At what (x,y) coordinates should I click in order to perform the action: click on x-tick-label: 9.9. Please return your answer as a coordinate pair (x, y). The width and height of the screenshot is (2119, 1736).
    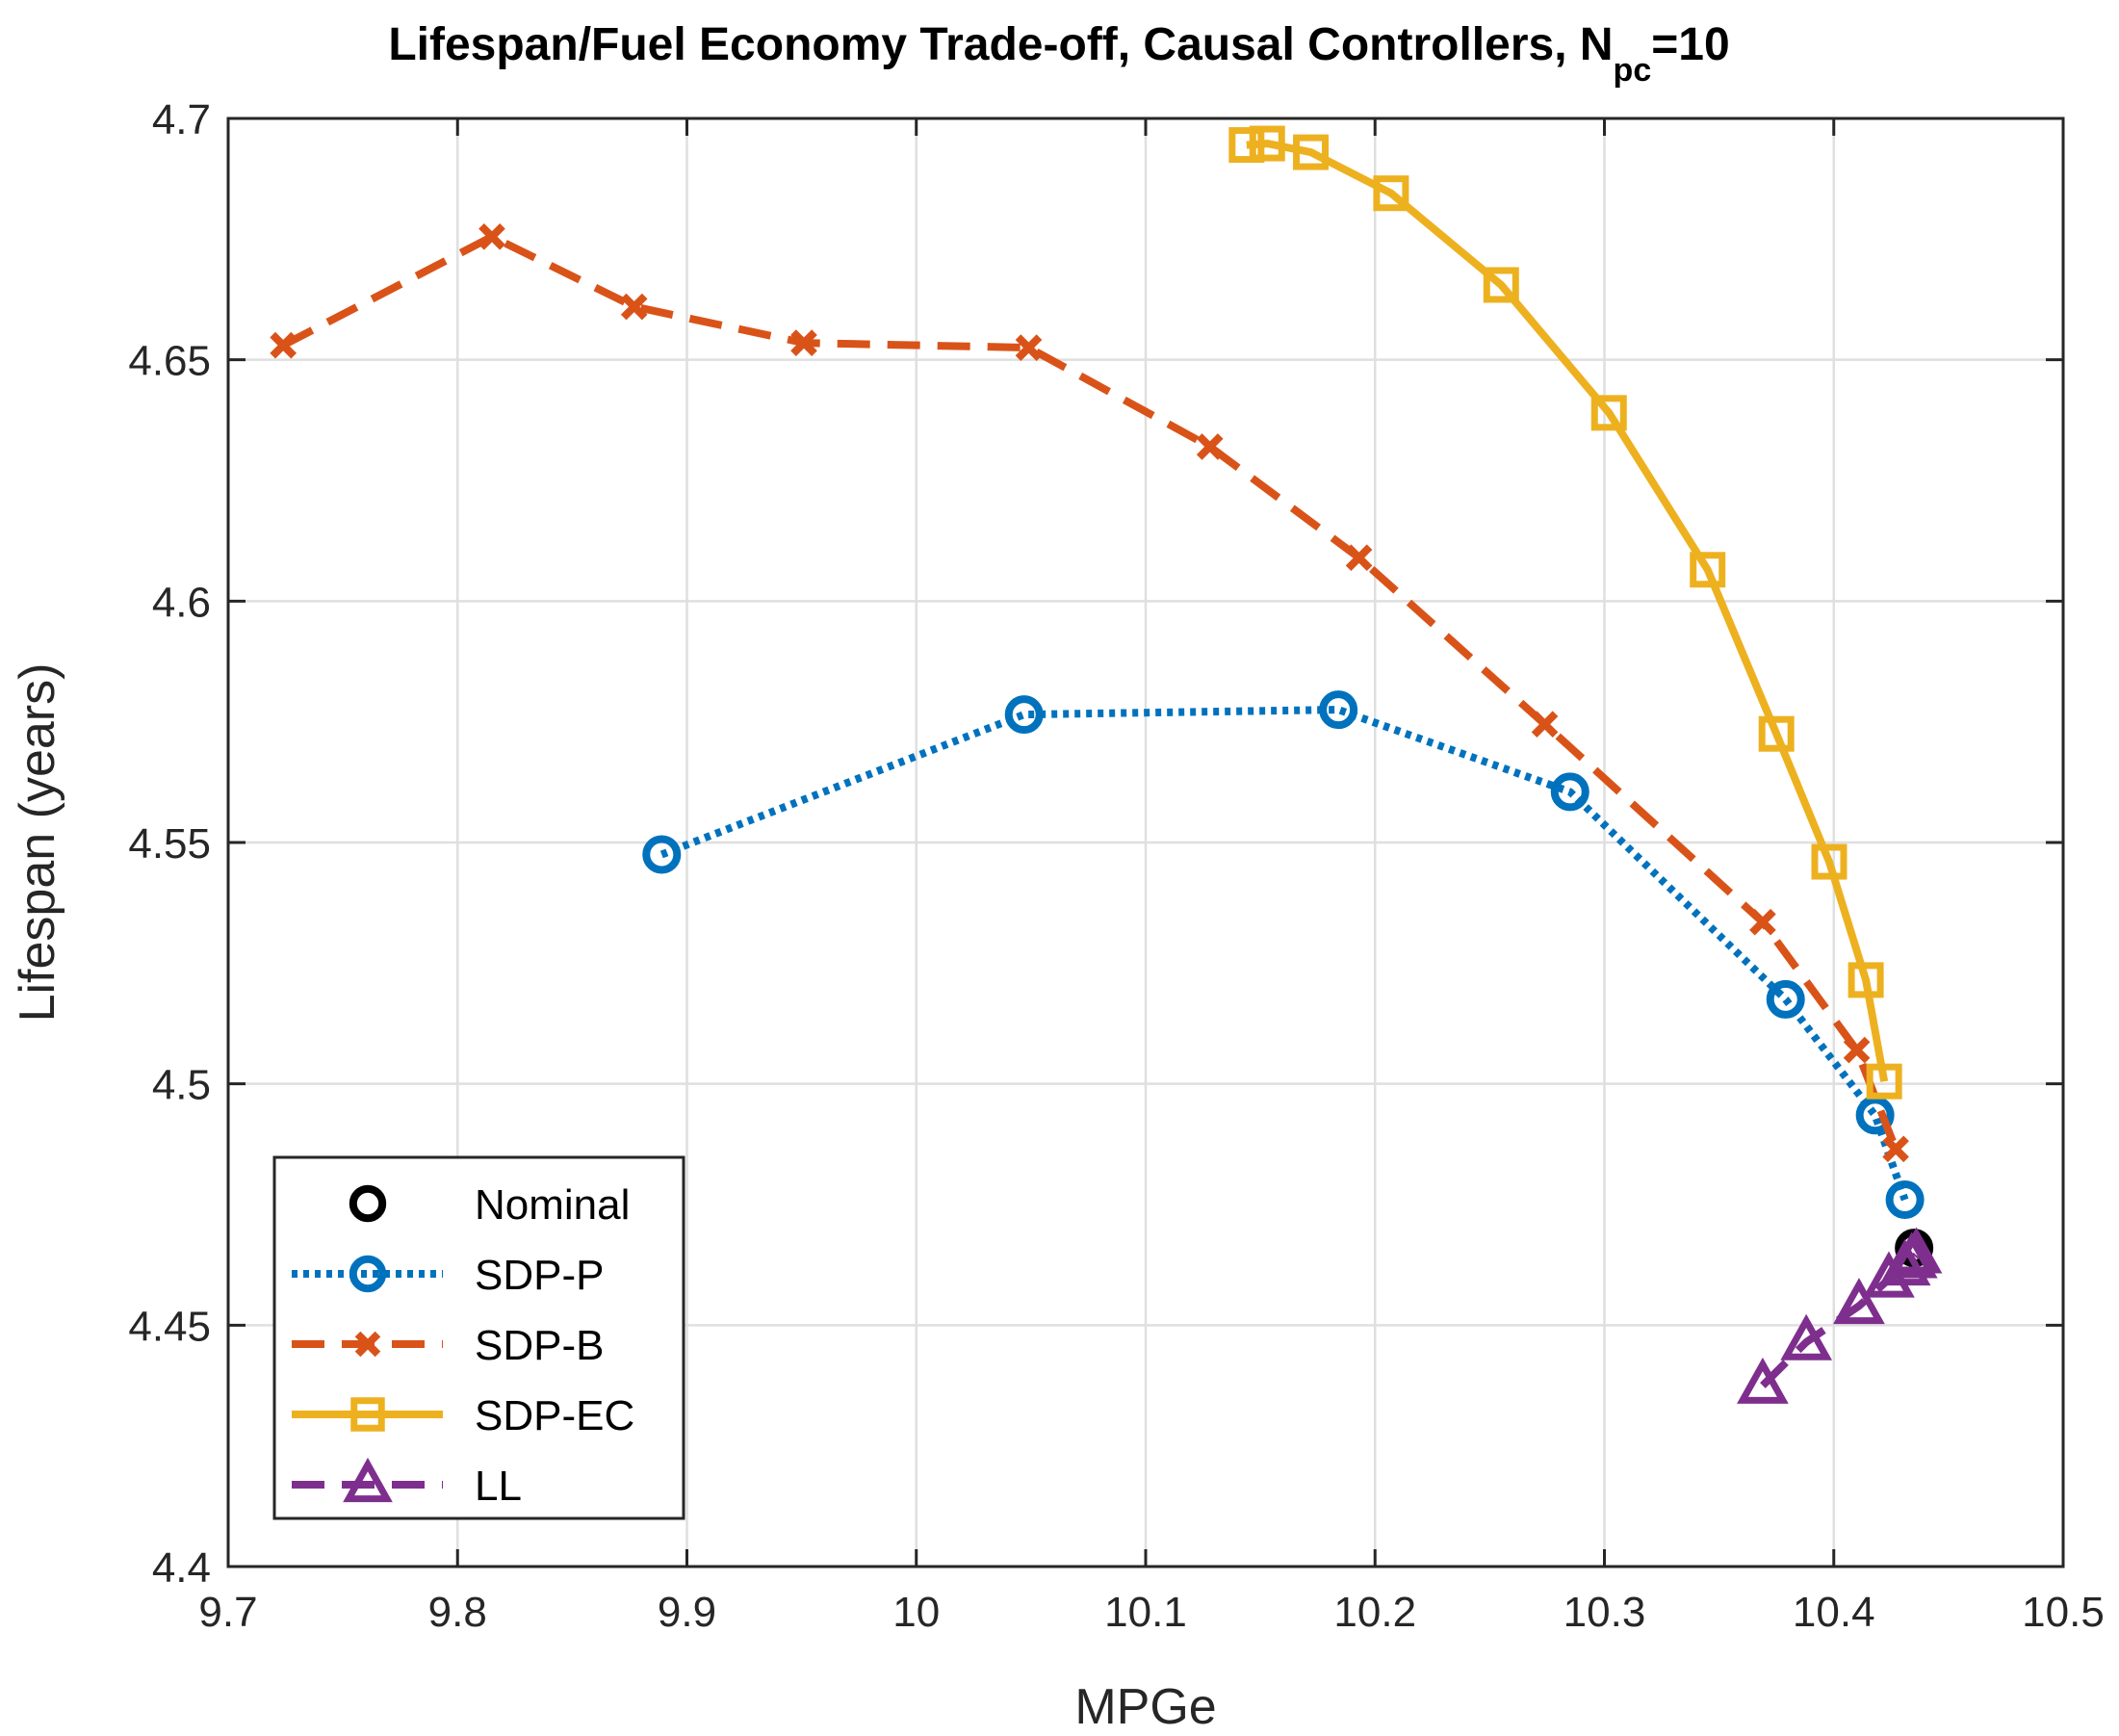
    Looking at the image, I should click on (687, 1612).